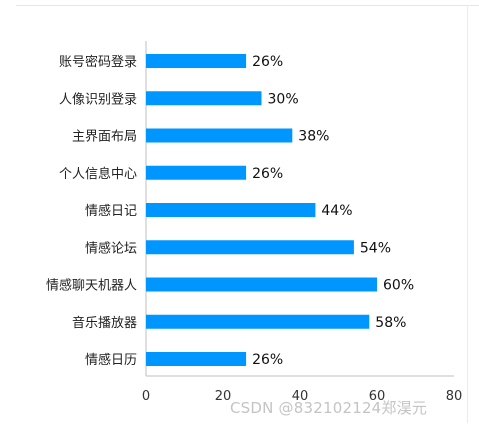  Describe the element at coordinates (111, 248) in the screenshot. I see `category-label: 情感论坛` at that location.